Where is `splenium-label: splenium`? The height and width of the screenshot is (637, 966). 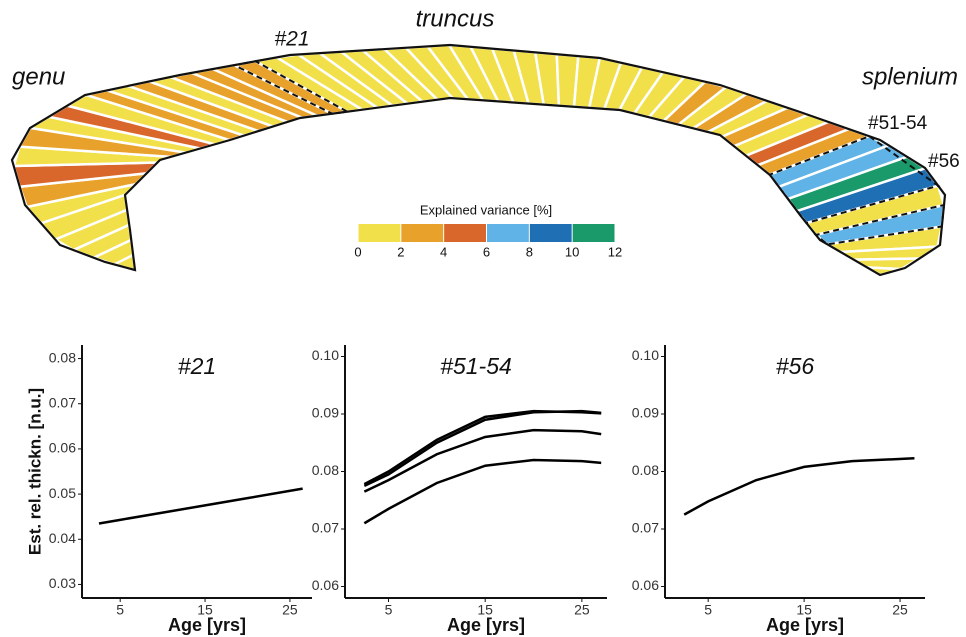 splenium-label: splenium is located at coordinates (910, 76).